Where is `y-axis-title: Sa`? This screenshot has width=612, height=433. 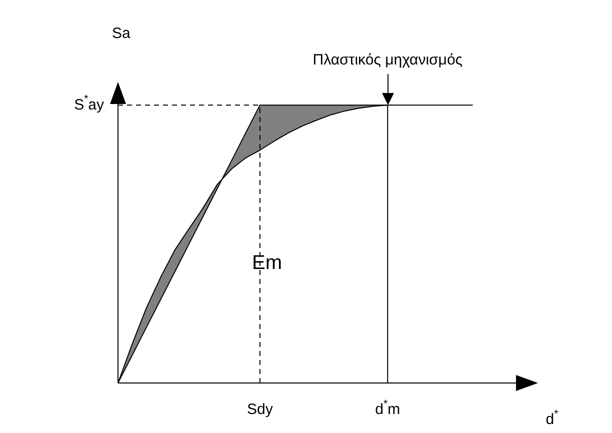 y-axis-title: Sa is located at coordinates (122, 33).